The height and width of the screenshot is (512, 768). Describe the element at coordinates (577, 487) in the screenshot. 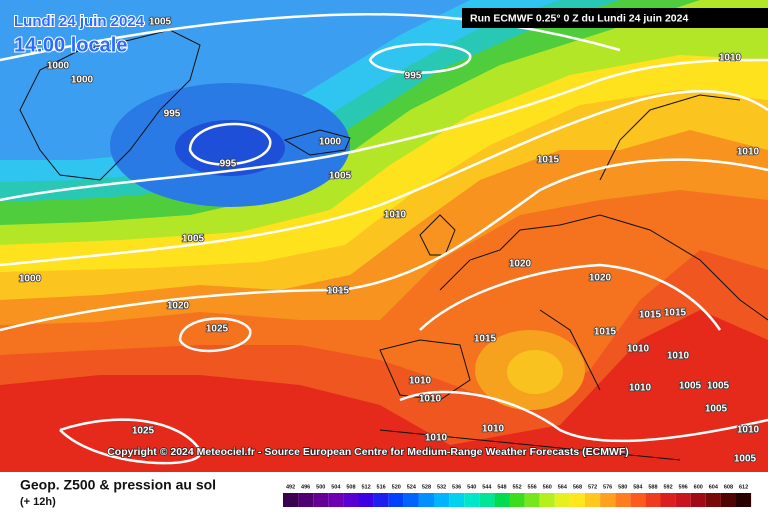

I see `legend-label: 568` at that location.